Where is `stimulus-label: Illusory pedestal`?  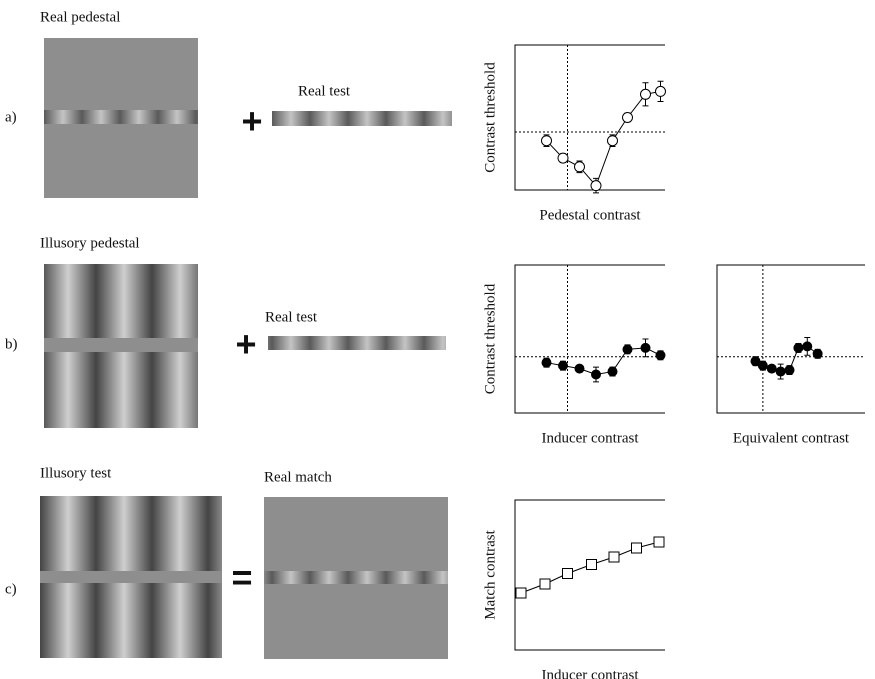 stimulus-label: Illusory pedestal is located at coordinates (90, 243).